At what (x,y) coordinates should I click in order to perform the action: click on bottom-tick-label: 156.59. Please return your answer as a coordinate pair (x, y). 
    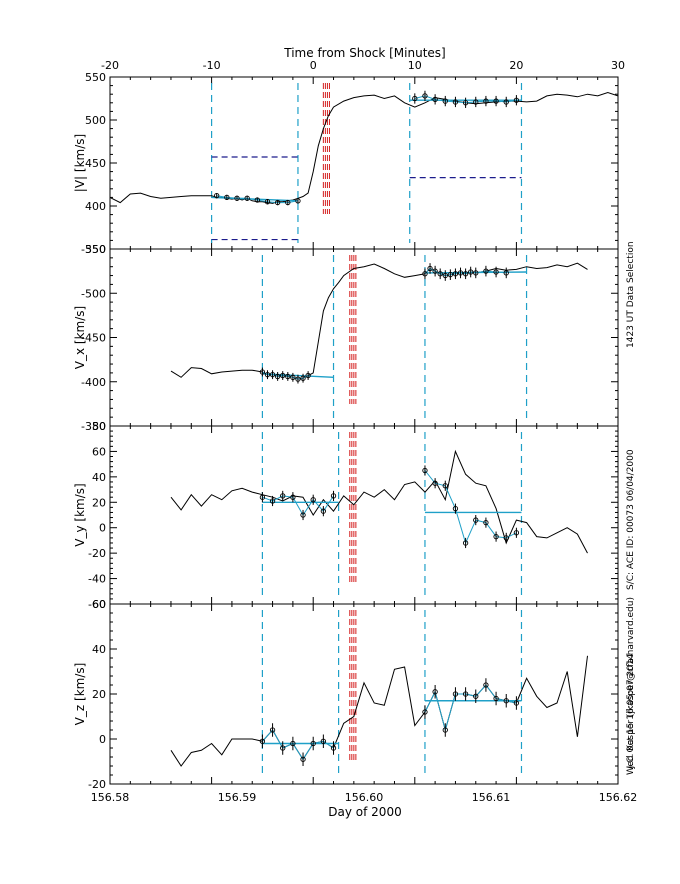
    Looking at the image, I should click on (237, 797).